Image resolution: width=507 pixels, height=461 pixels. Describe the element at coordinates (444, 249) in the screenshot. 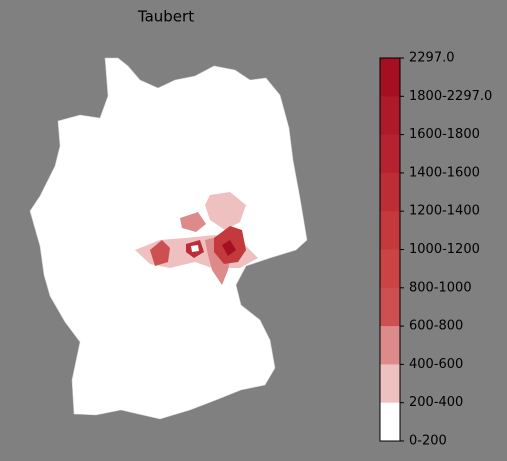

I see `colorbar-label: 1000-1200` at that location.